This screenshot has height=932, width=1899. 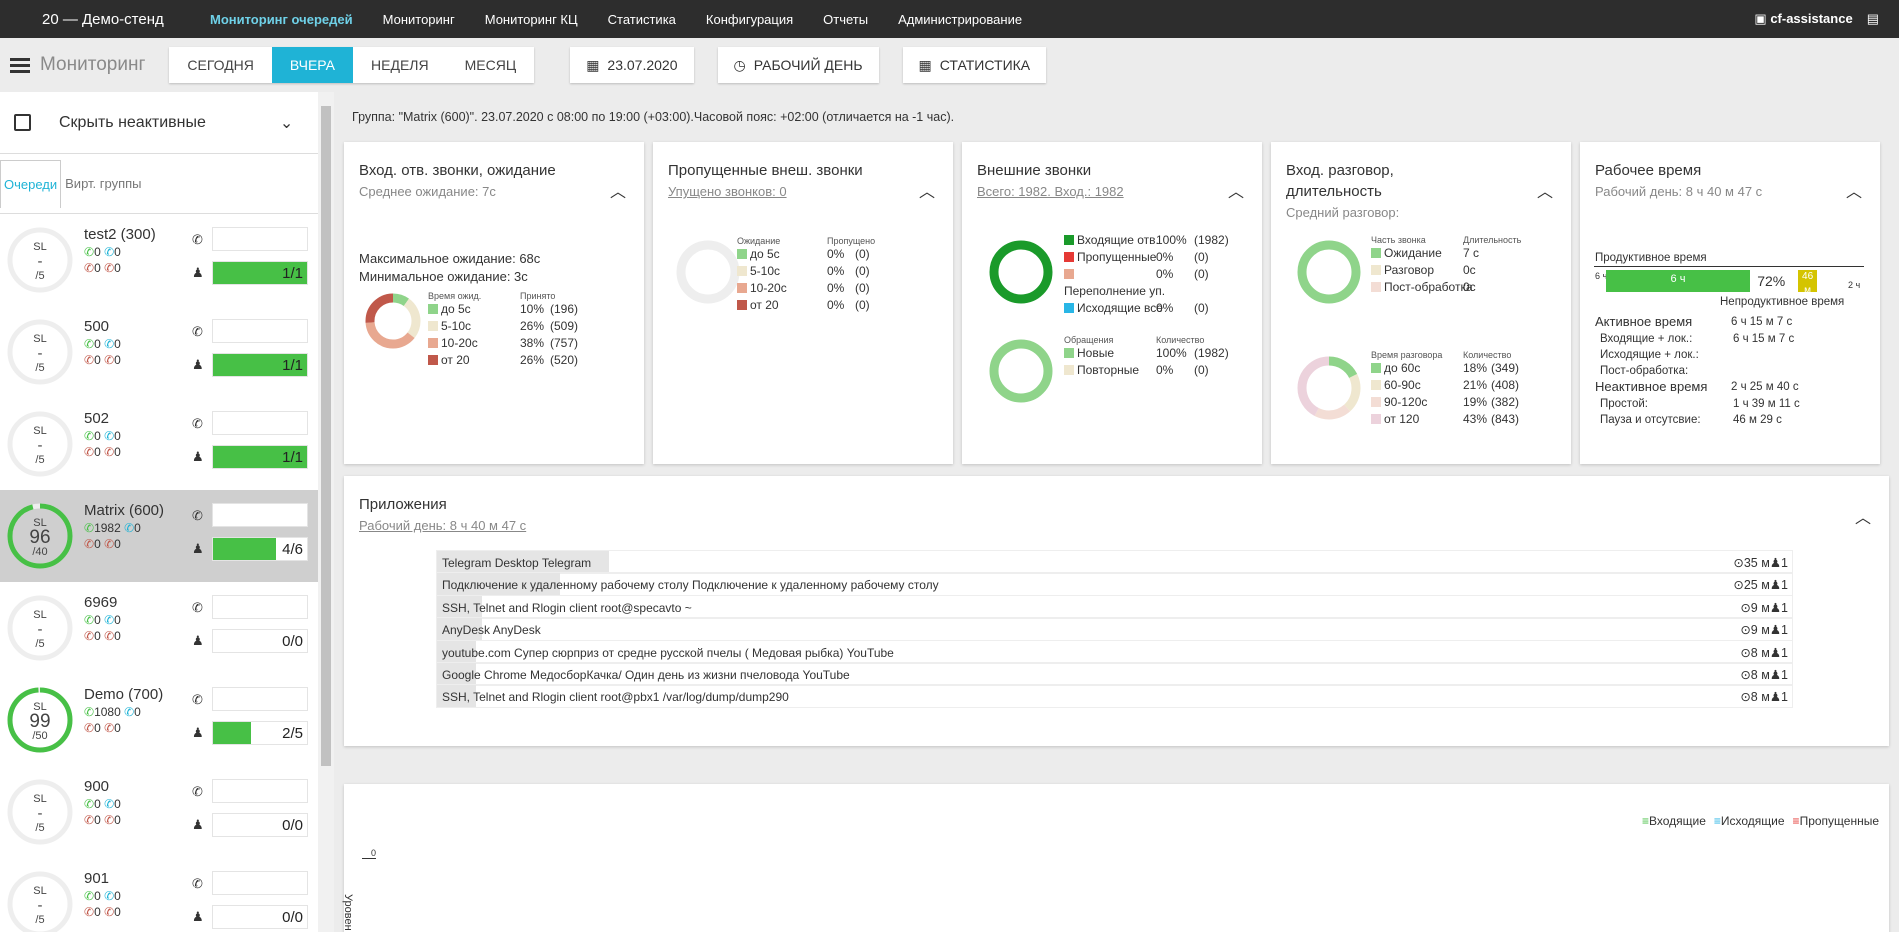 I want to click on statistics-button: ▦ СТАТИСТИКА, so click(x=974, y=65).